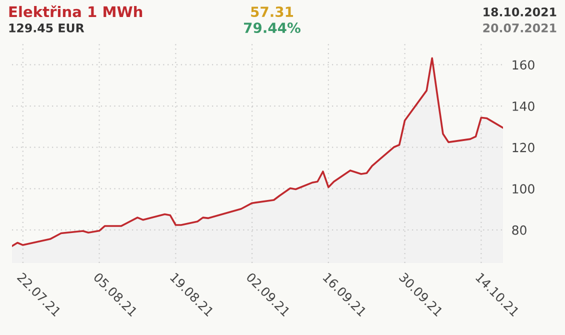  Describe the element at coordinates (46, 27) in the screenshot. I see `text: 129.45 EUR` at that location.